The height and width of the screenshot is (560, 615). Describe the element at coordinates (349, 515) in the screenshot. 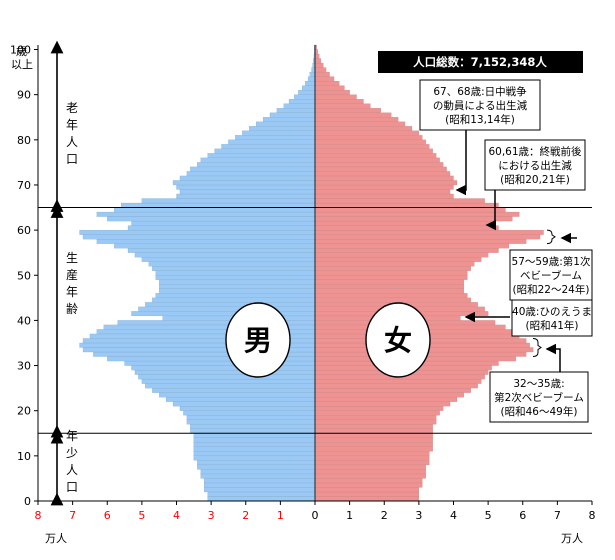

I see `x-tick-label: 1` at that location.